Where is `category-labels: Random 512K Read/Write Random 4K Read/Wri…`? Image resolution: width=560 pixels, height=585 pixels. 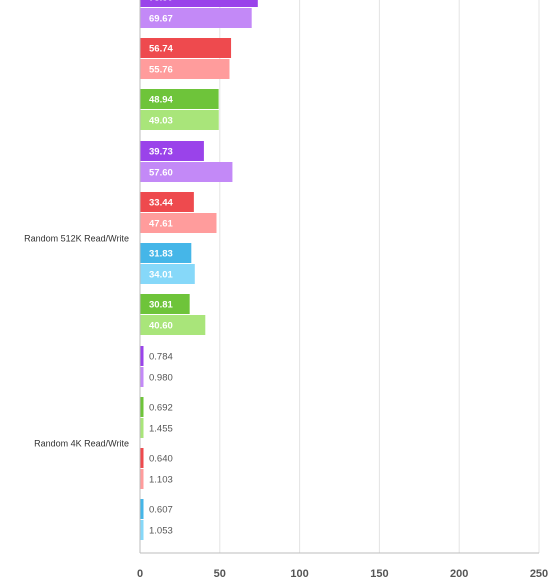 category-labels: Random 512K Read/Write Random 4K Read/Wri… is located at coordinates (76, 341).